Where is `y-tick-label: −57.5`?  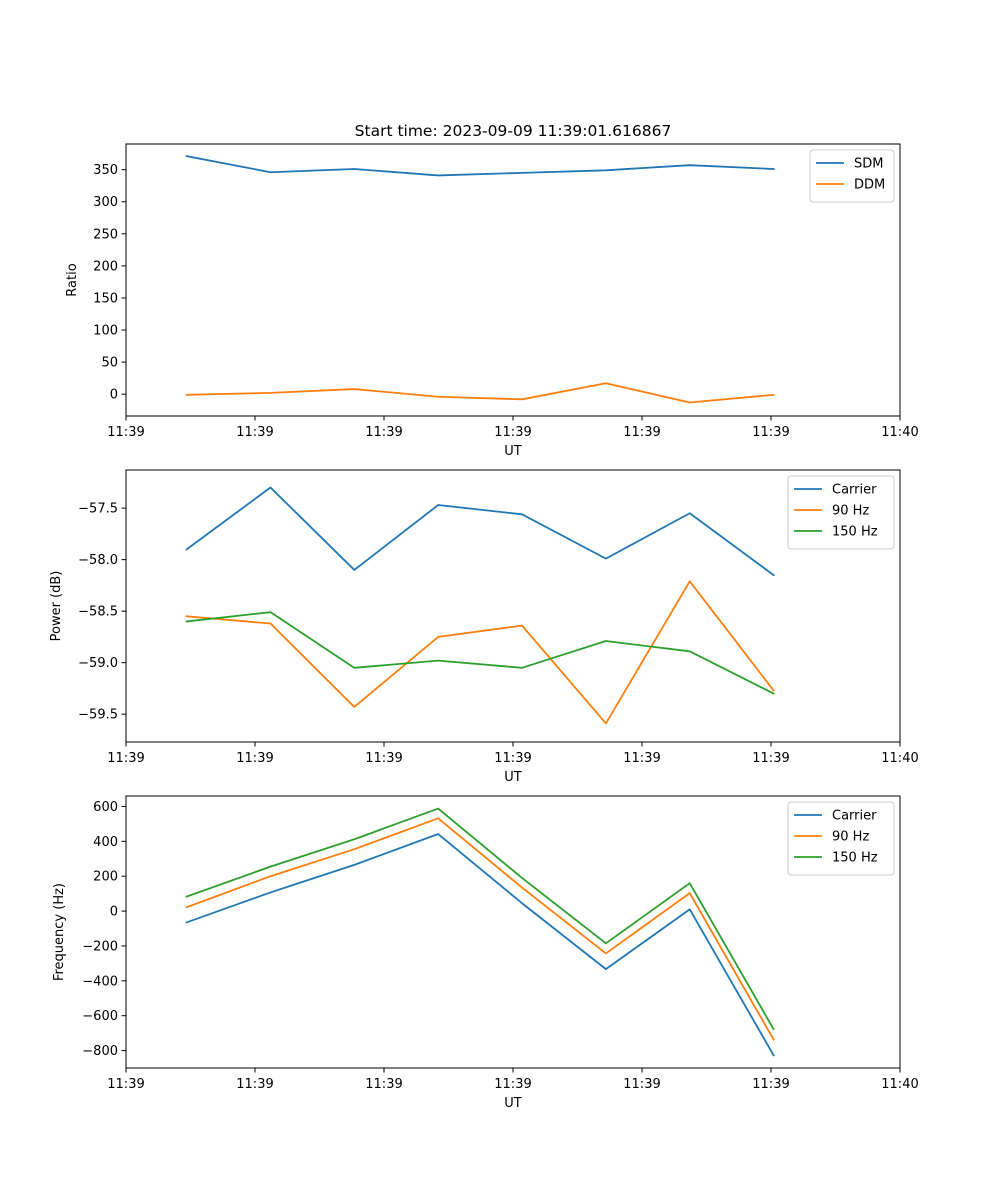 y-tick-label: −57.5 is located at coordinates (98, 509).